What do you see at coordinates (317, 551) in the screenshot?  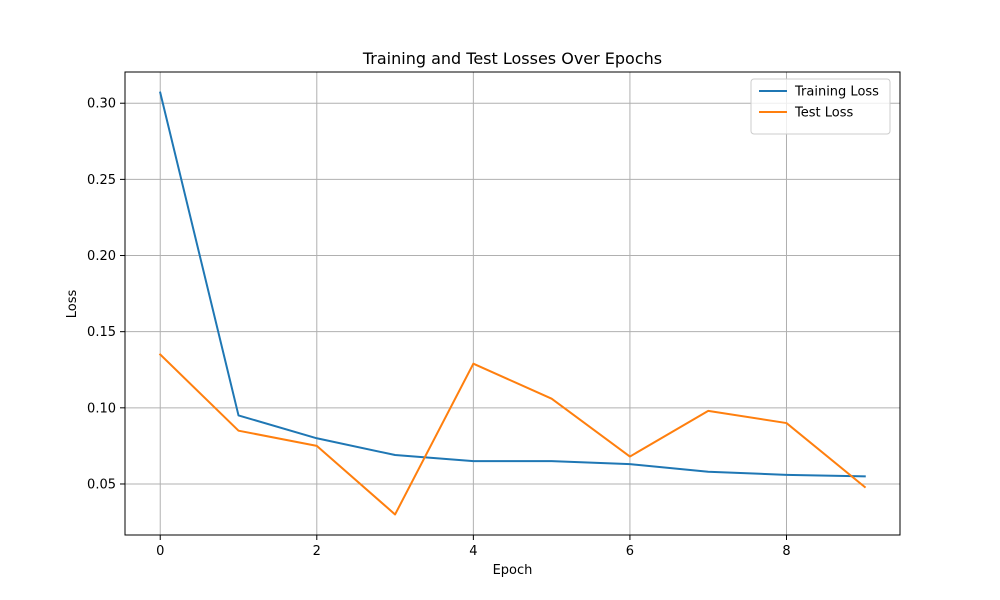 I see `x-tick-label: 2` at bounding box center [317, 551].